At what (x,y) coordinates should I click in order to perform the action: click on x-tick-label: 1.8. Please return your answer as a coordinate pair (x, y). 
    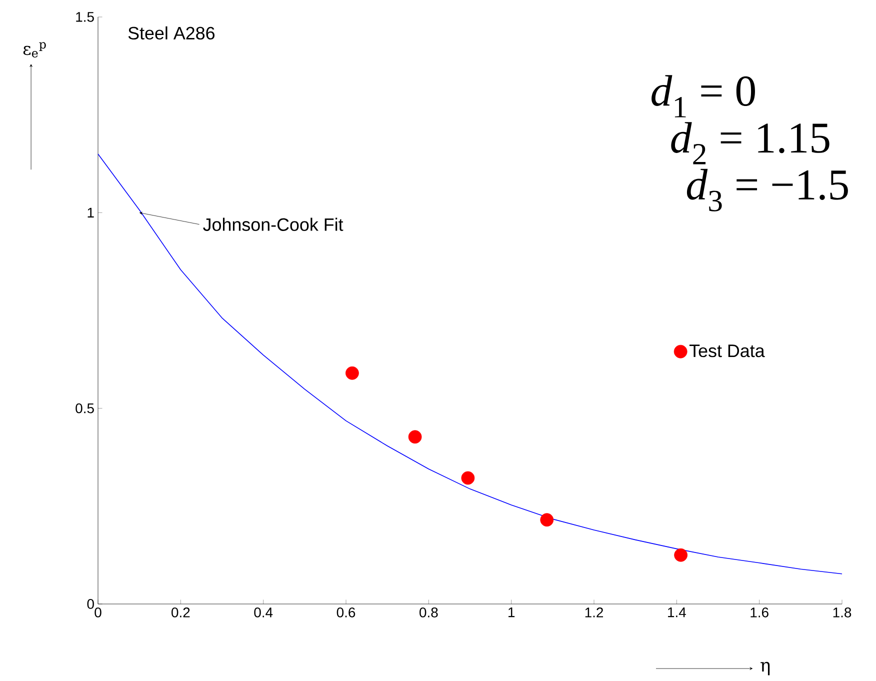
    Looking at the image, I should click on (842, 612).